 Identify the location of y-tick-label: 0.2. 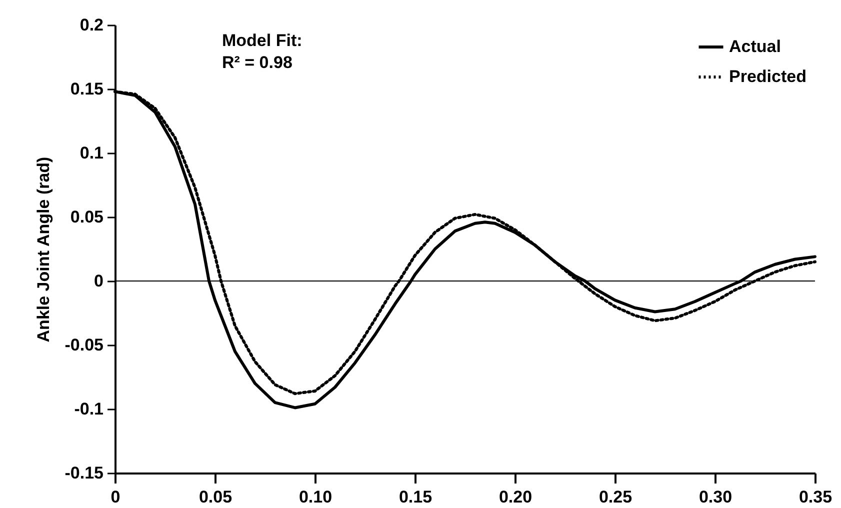
(92, 25).